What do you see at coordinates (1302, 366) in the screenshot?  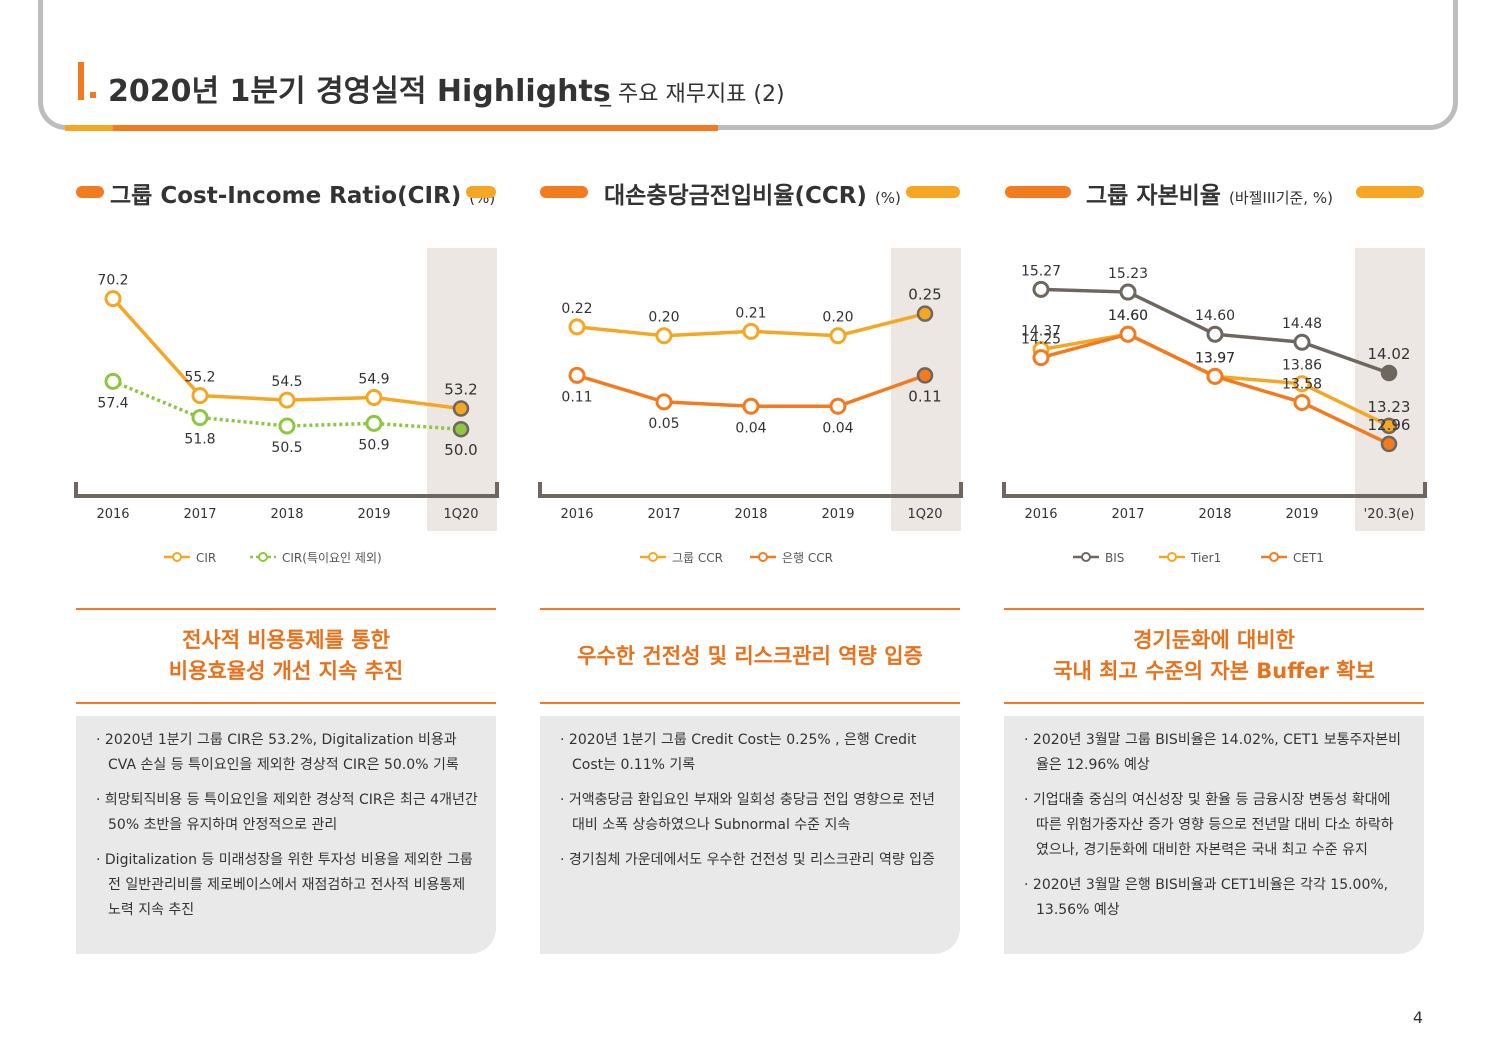 I see `data-label: 13.86` at bounding box center [1302, 366].